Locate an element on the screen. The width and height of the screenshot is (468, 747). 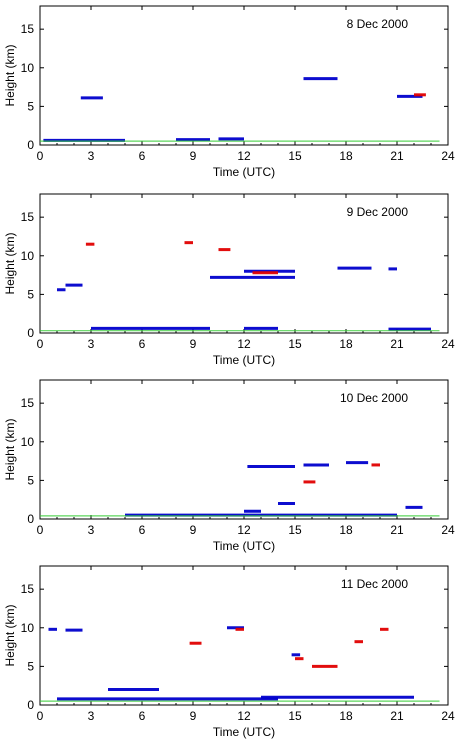
panel-title: 9 Dec 2000 is located at coordinates (378, 212).